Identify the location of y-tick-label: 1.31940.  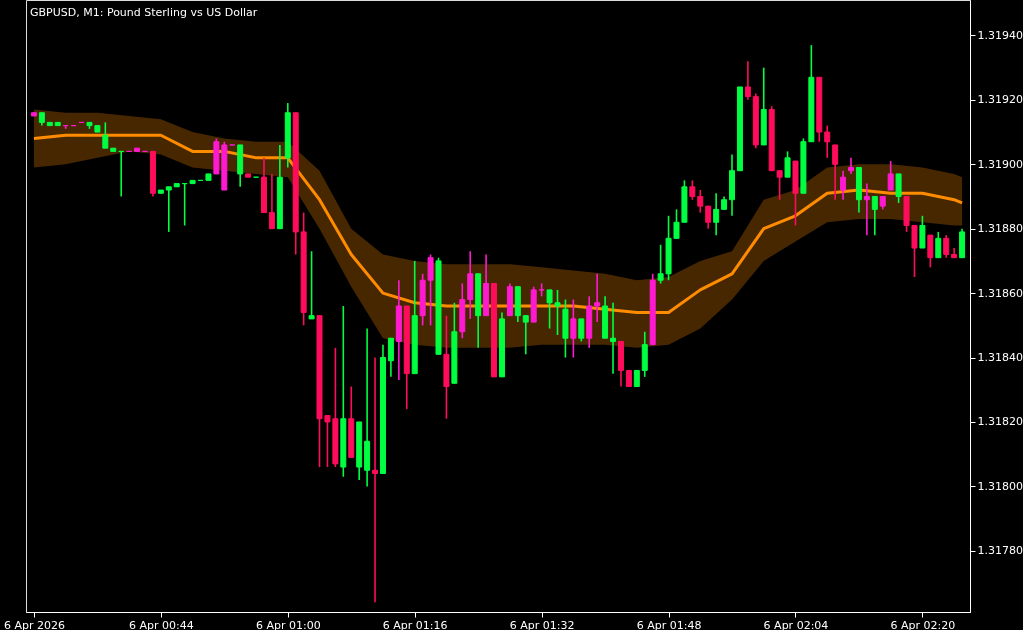
(1000, 35).